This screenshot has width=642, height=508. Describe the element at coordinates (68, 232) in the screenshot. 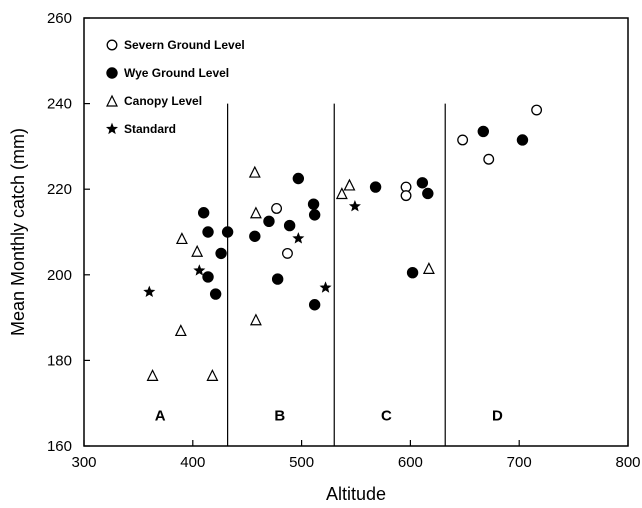

I see `y-axis-ticks: 160 180 200 220 240 260` at that location.